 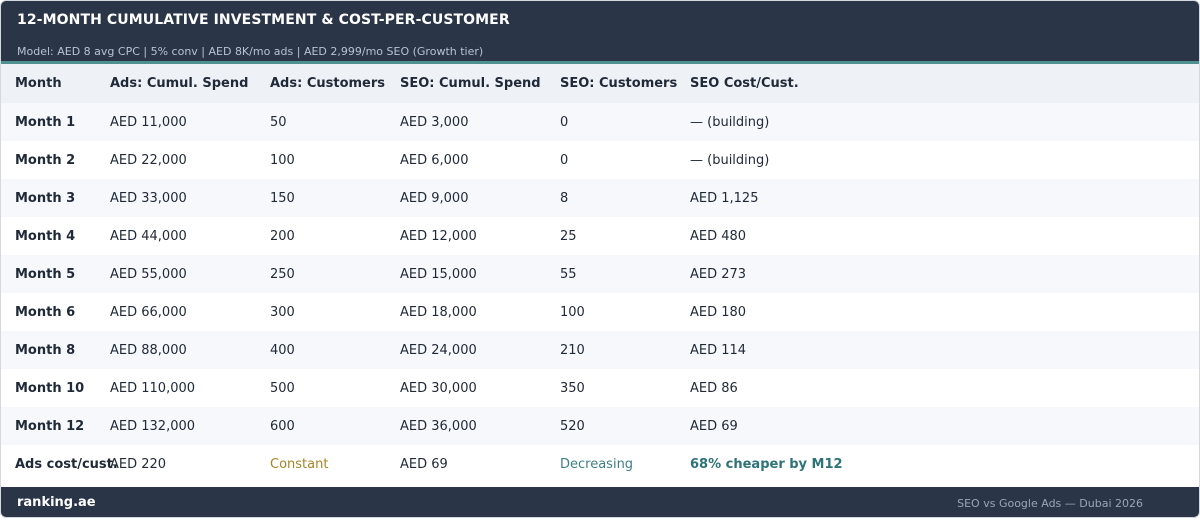 I want to click on cell-seo-spend: AED 9,000, so click(x=480, y=198).